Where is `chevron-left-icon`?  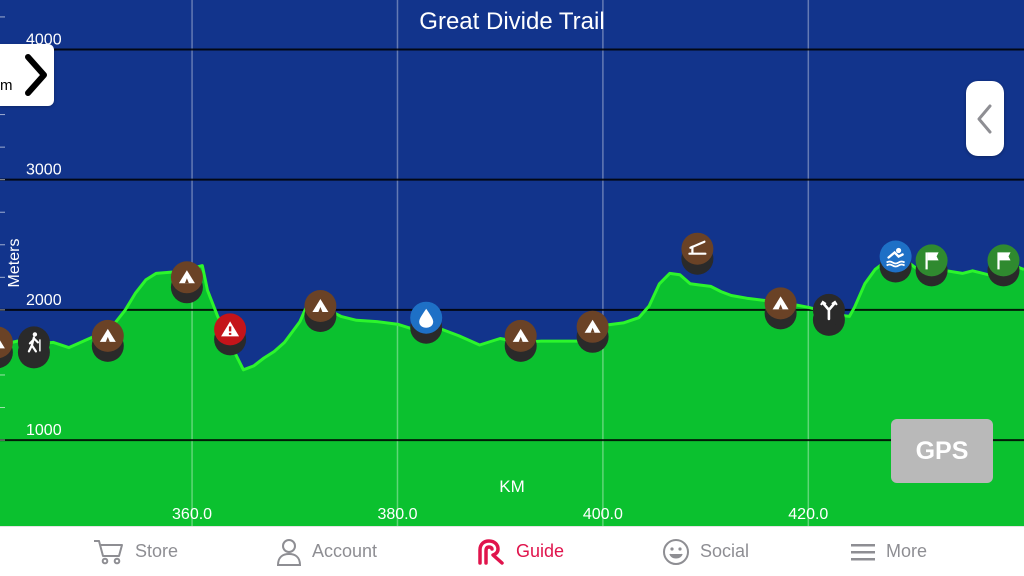
chevron-left-icon is located at coordinates (984, 119).